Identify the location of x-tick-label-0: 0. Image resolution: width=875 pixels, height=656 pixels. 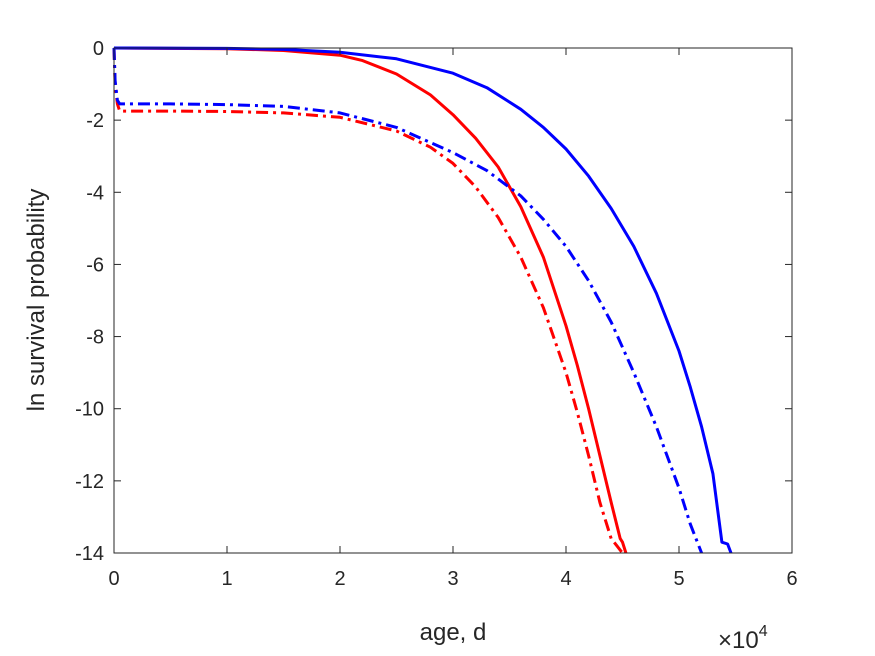
(113, 579).